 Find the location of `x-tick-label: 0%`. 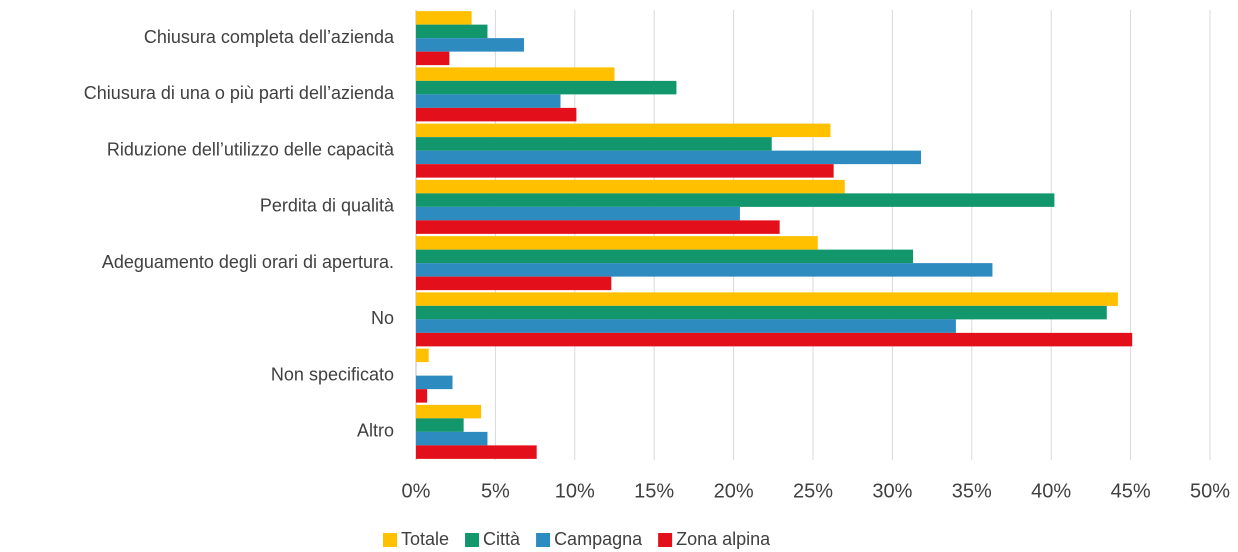

x-tick-label: 0% is located at coordinates (416, 491).